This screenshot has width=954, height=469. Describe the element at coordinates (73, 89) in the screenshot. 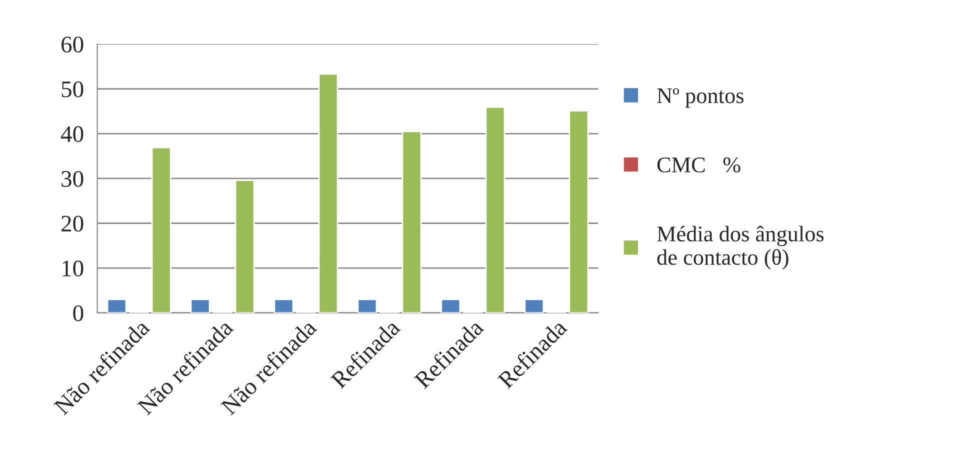

I see `y-tick-label: 50` at that location.